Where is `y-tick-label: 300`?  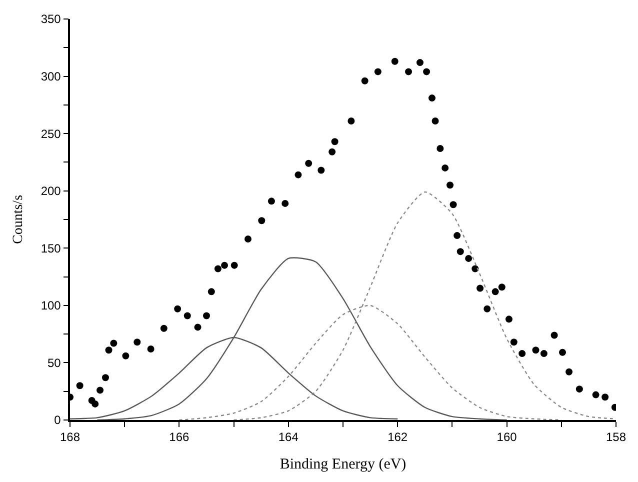 y-tick-label: 300 is located at coordinates (51, 76).